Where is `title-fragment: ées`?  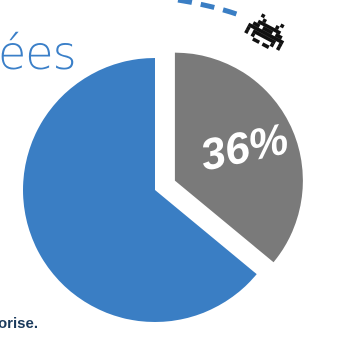 title-fragment: ées is located at coordinates (38, 53).